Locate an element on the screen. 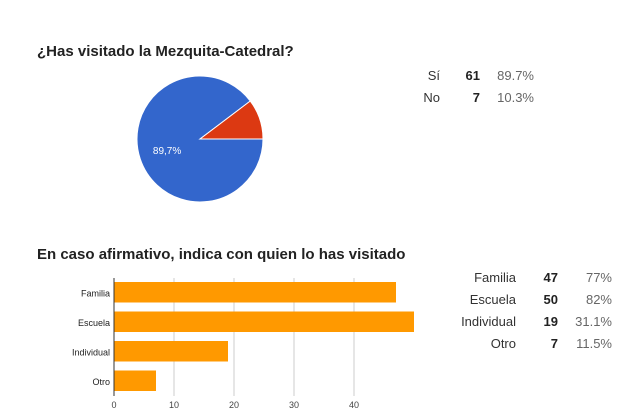 This screenshot has width=640, height=420. x-tick-label: 0 is located at coordinates (113, 405).